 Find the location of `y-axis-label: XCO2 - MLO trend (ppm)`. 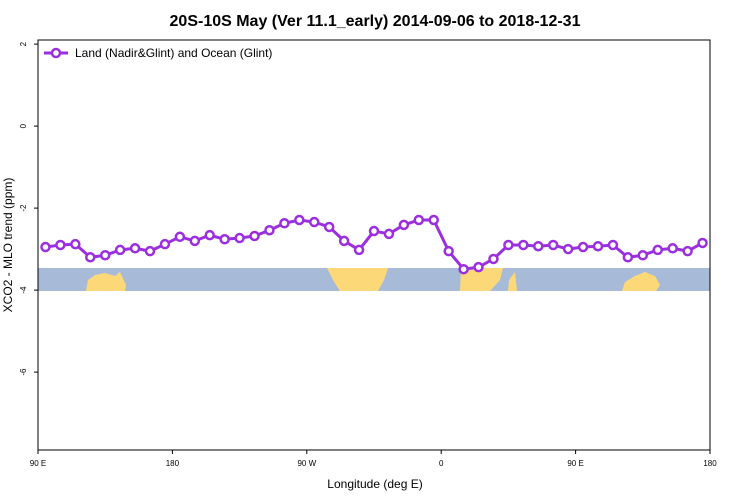

y-axis-label: XCO2 - MLO trend (ppm) is located at coordinates (8, 245).